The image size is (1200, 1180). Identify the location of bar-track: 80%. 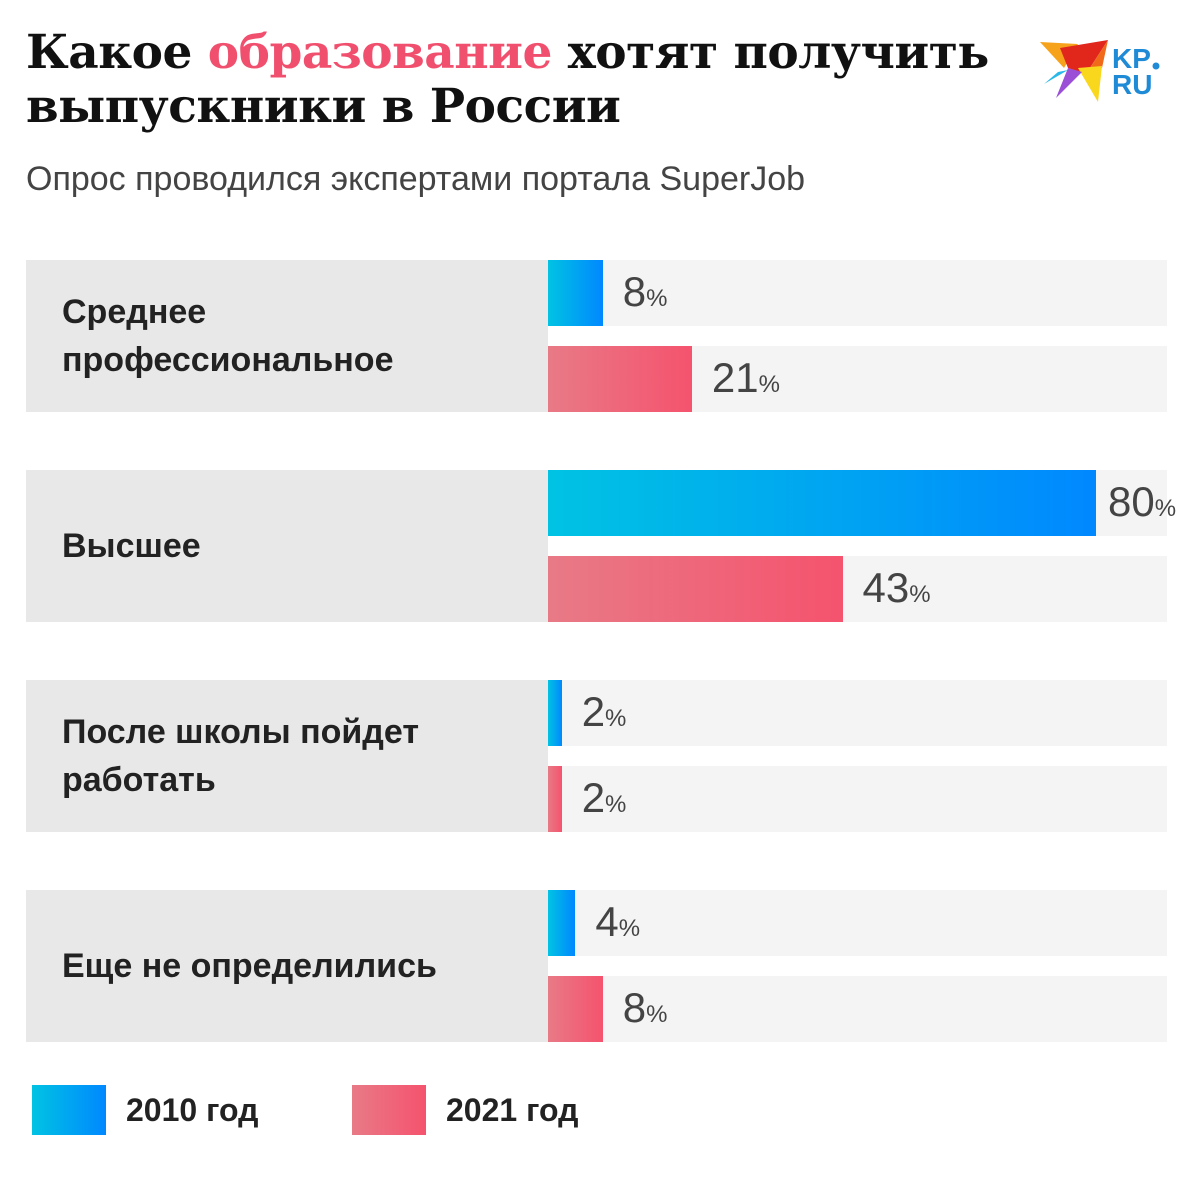
(862, 503).